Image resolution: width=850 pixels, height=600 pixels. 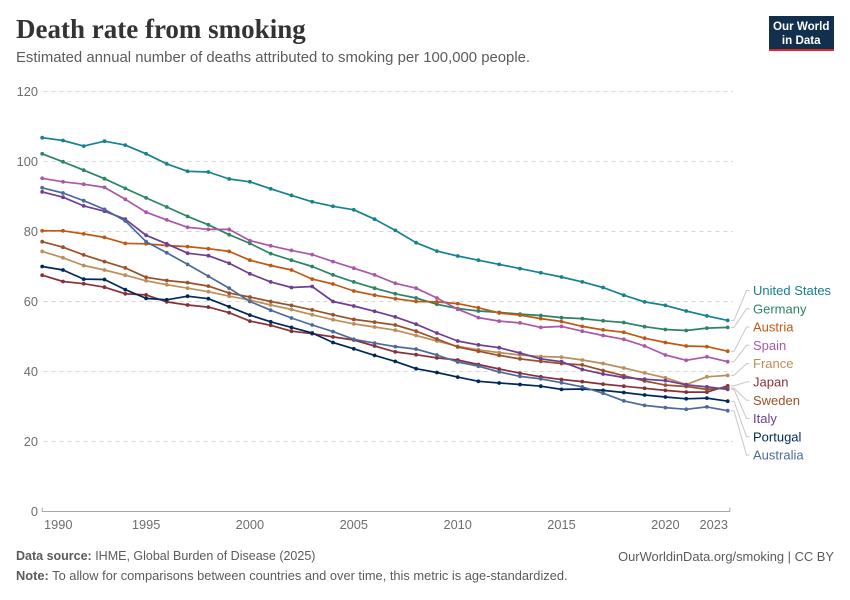 What do you see at coordinates (31, 371) in the screenshot?
I see `svg-text: 40` at bounding box center [31, 371].